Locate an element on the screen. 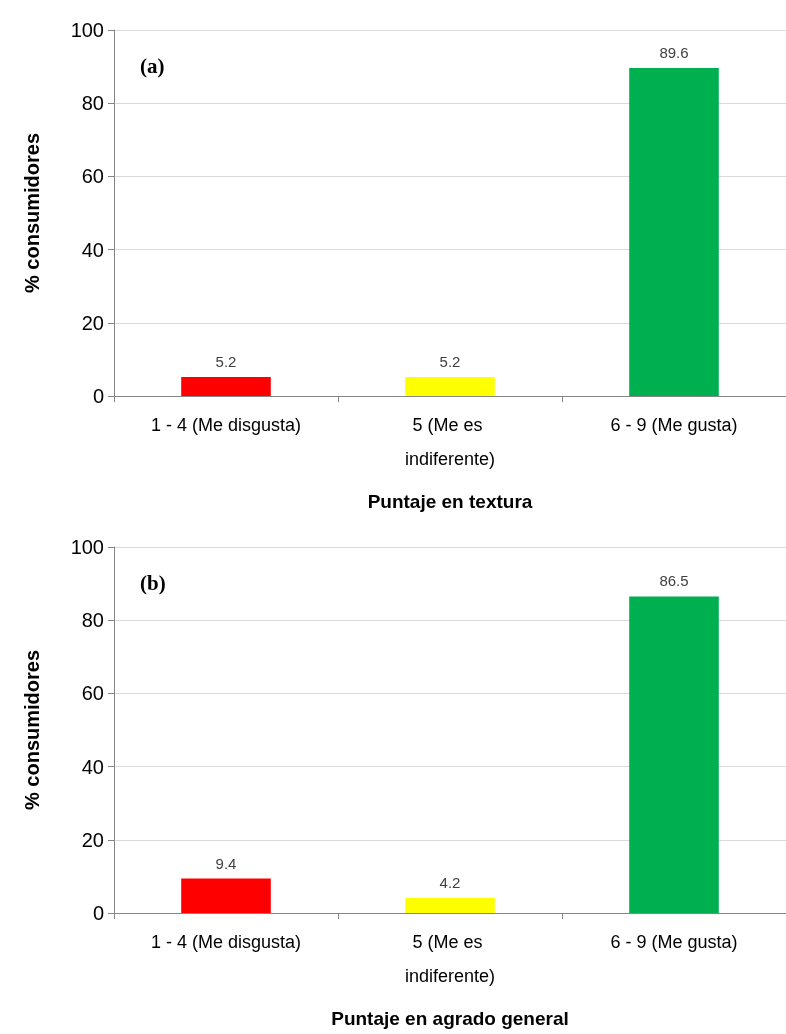  annotation: (b) is located at coordinates (153, 582).